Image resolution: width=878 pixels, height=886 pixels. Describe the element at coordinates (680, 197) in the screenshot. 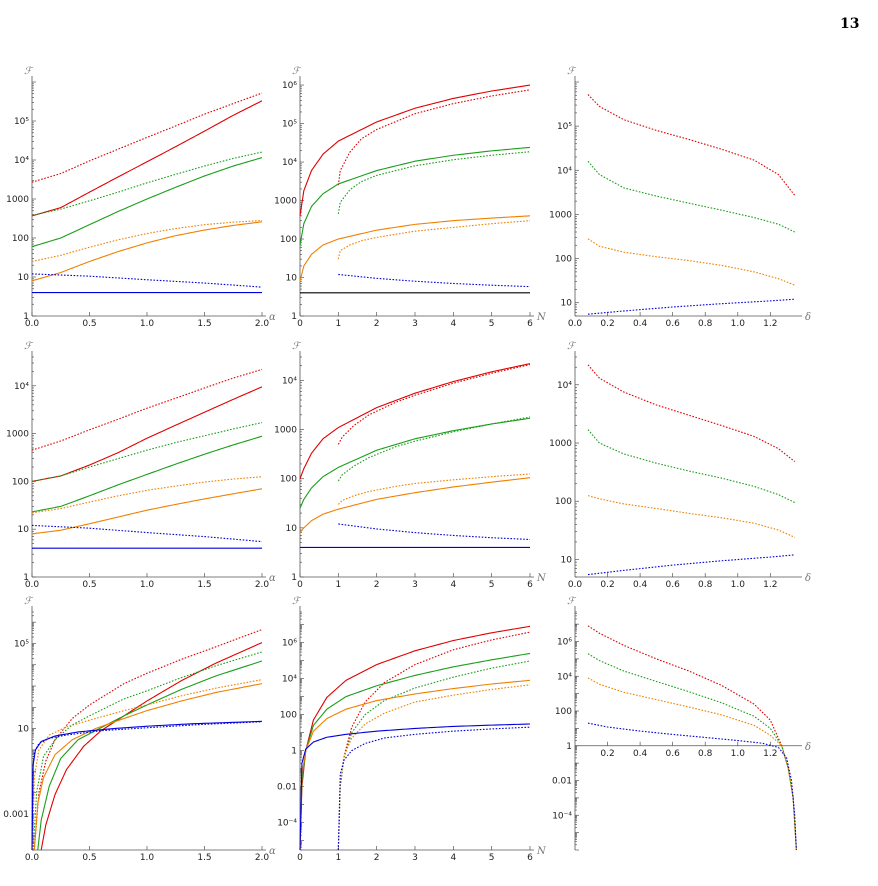

I see `chart-panel-r1c3: 10 100 1000 10⁴ 10⁵ 0.2 0.4 0.6 0.8 1.0 1.2 0.0 δ ℱ` at that location.